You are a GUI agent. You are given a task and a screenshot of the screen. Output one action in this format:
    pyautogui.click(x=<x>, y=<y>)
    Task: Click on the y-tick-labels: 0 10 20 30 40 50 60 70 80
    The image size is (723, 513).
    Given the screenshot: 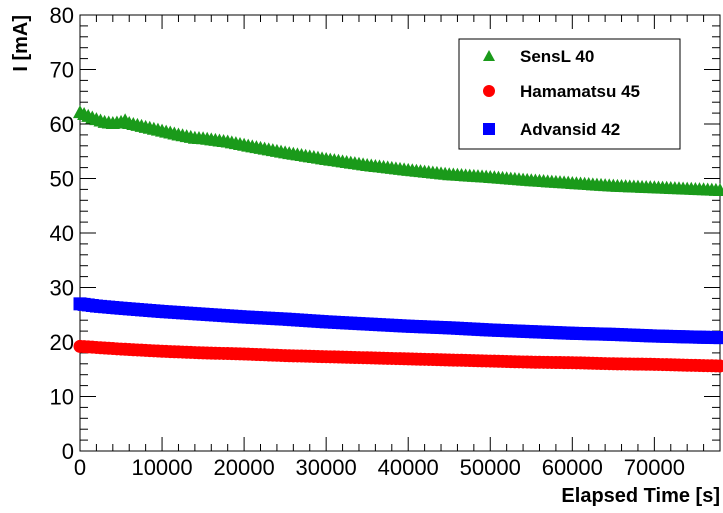 What is the action you would take?
    pyautogui.click(x=62, y=233)
    